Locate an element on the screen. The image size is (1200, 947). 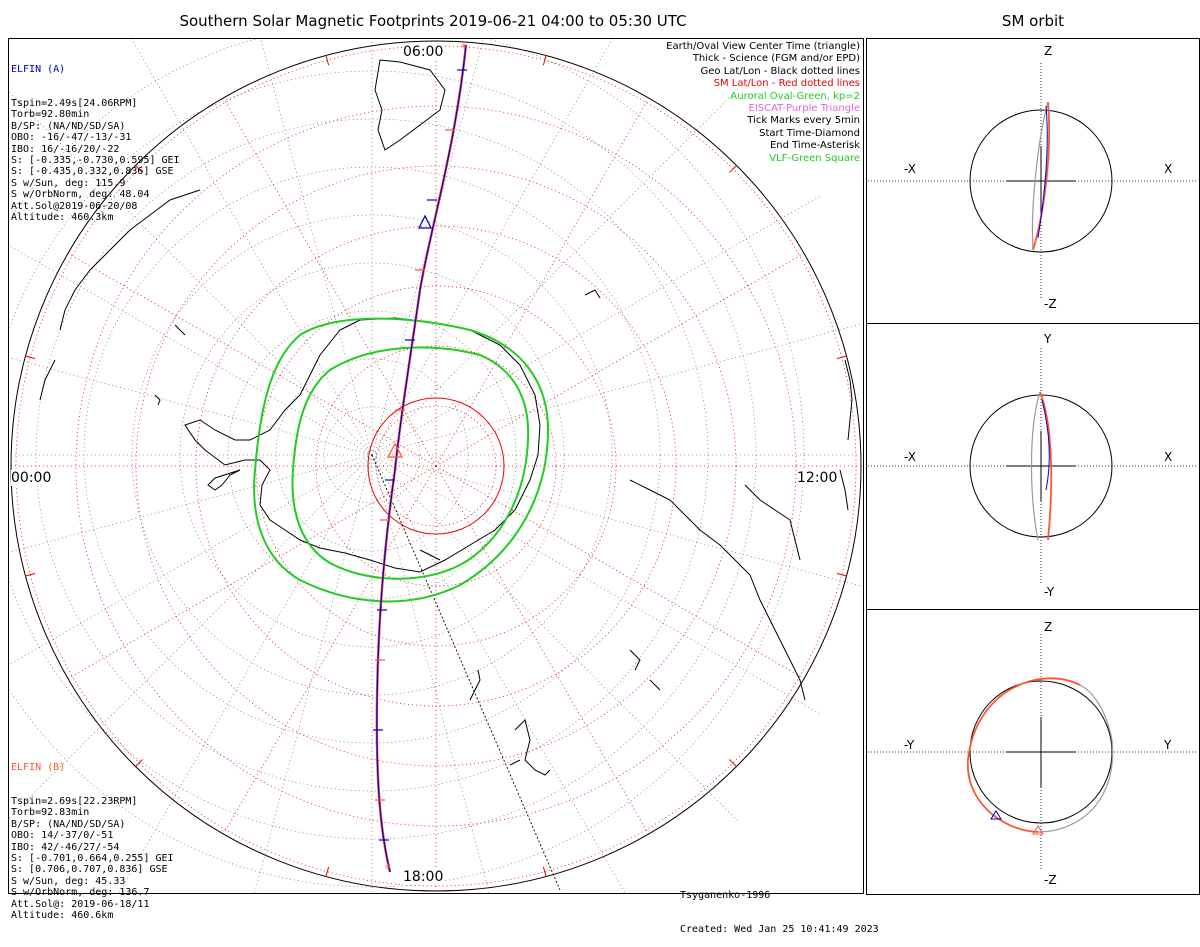
probe_a-line: B/SP: (NA/ND/SD/SA) is located at coordinates (68, 126).